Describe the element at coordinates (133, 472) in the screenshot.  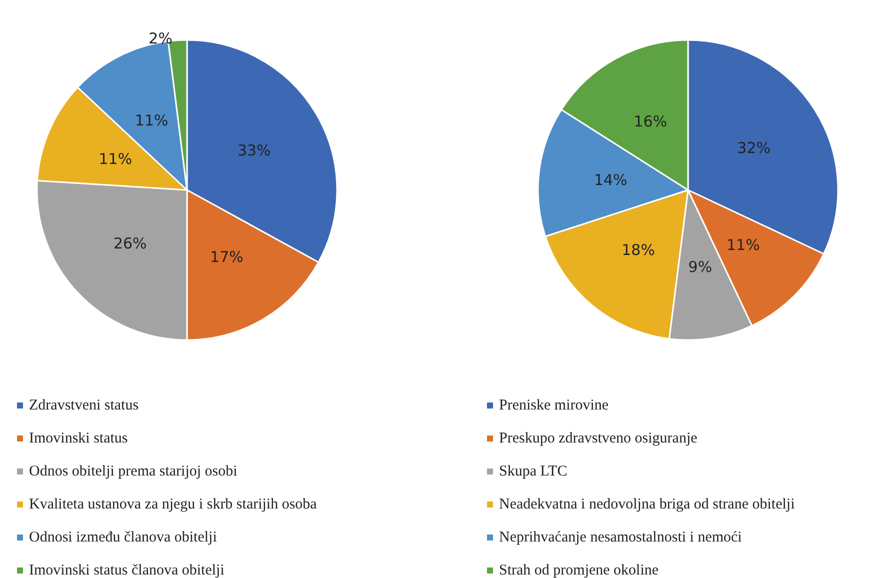
I see `legend-label: Odnos obitelji prema starijoj osobi` at that location.